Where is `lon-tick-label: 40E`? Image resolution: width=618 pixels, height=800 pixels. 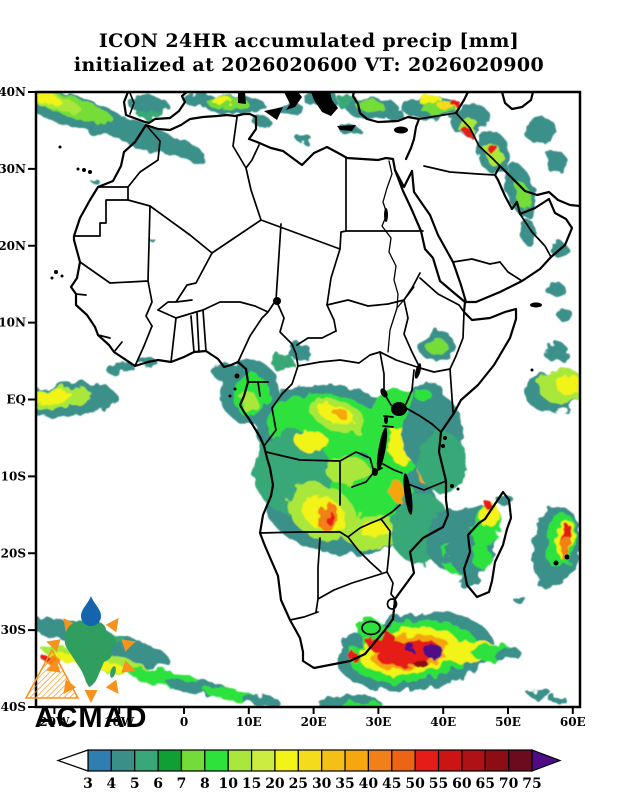
lon-tick-label: 40E is located at coordinates (443, 722).